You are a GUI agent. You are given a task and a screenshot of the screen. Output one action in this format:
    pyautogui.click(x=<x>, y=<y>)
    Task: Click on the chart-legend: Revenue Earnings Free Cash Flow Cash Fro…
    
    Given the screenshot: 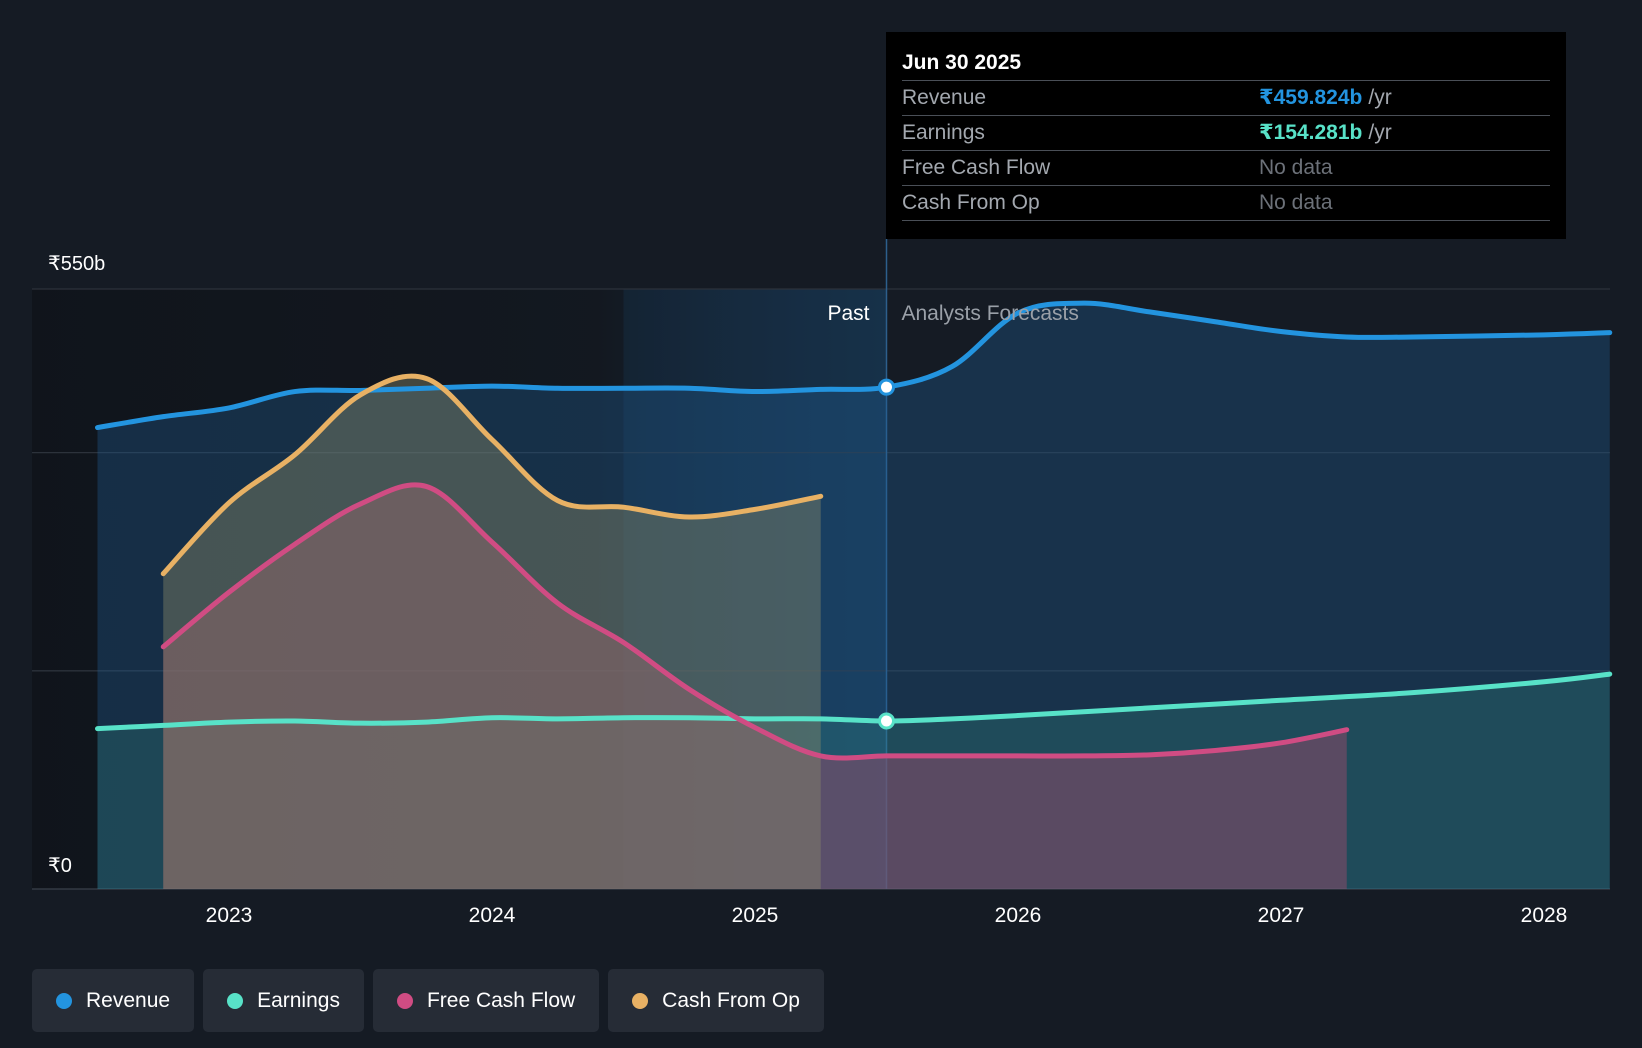 What is the action you would take?
    pyautogui.click(x=428, y=1000)
    